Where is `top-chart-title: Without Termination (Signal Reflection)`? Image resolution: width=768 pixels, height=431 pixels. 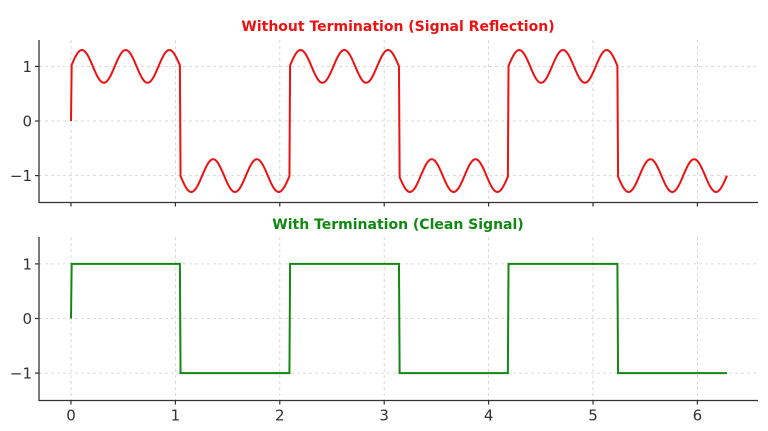
top-chart-title: Without Termination (Signal Reflection) is located at coordinates (397, 27).